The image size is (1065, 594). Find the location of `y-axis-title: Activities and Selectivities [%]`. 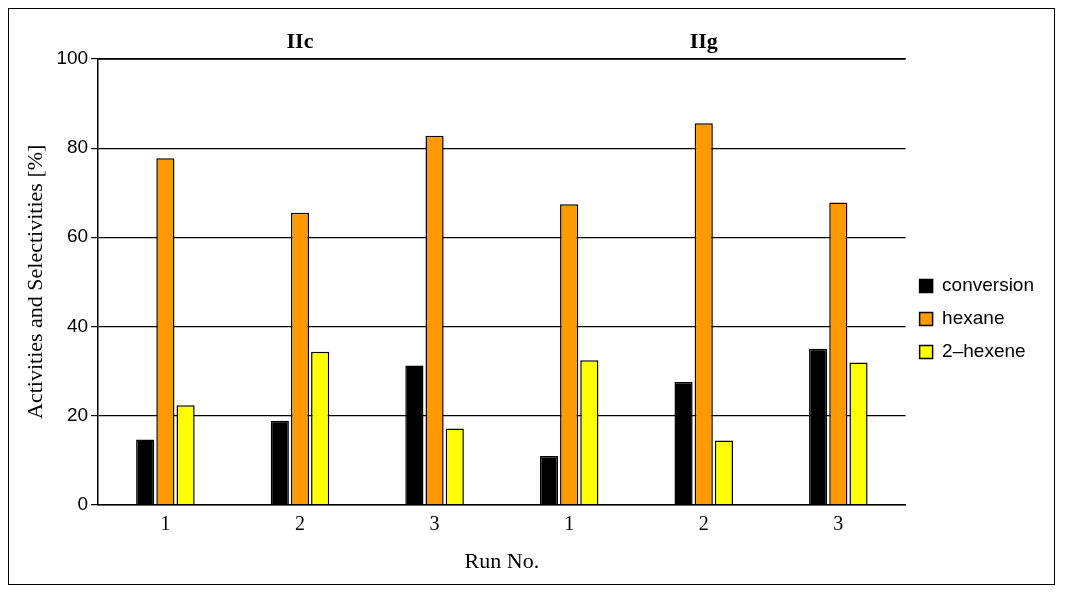

y-axis-title: Activities and Selectivities [%] is located at coordinates (34, 281).